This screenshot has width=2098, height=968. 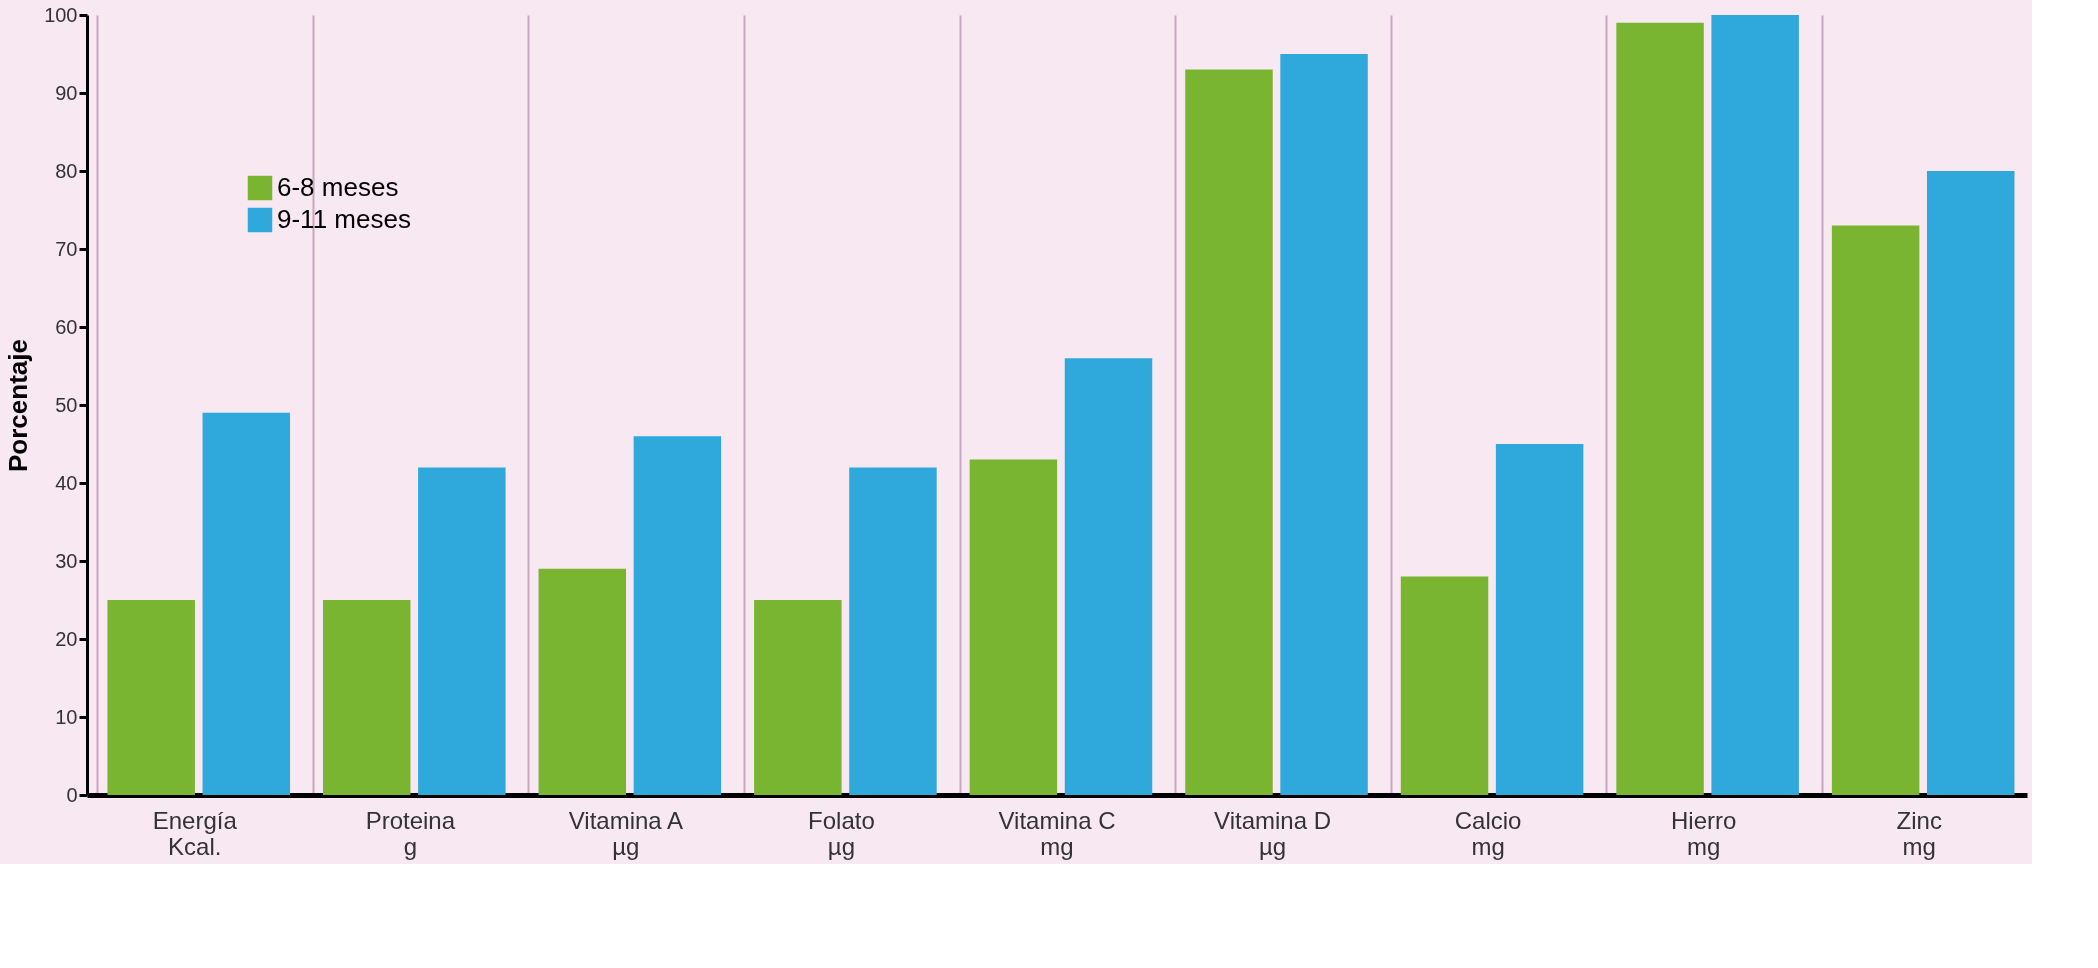 I want to click on x-tick-label: Folato µg, so click(x=841, y=833).